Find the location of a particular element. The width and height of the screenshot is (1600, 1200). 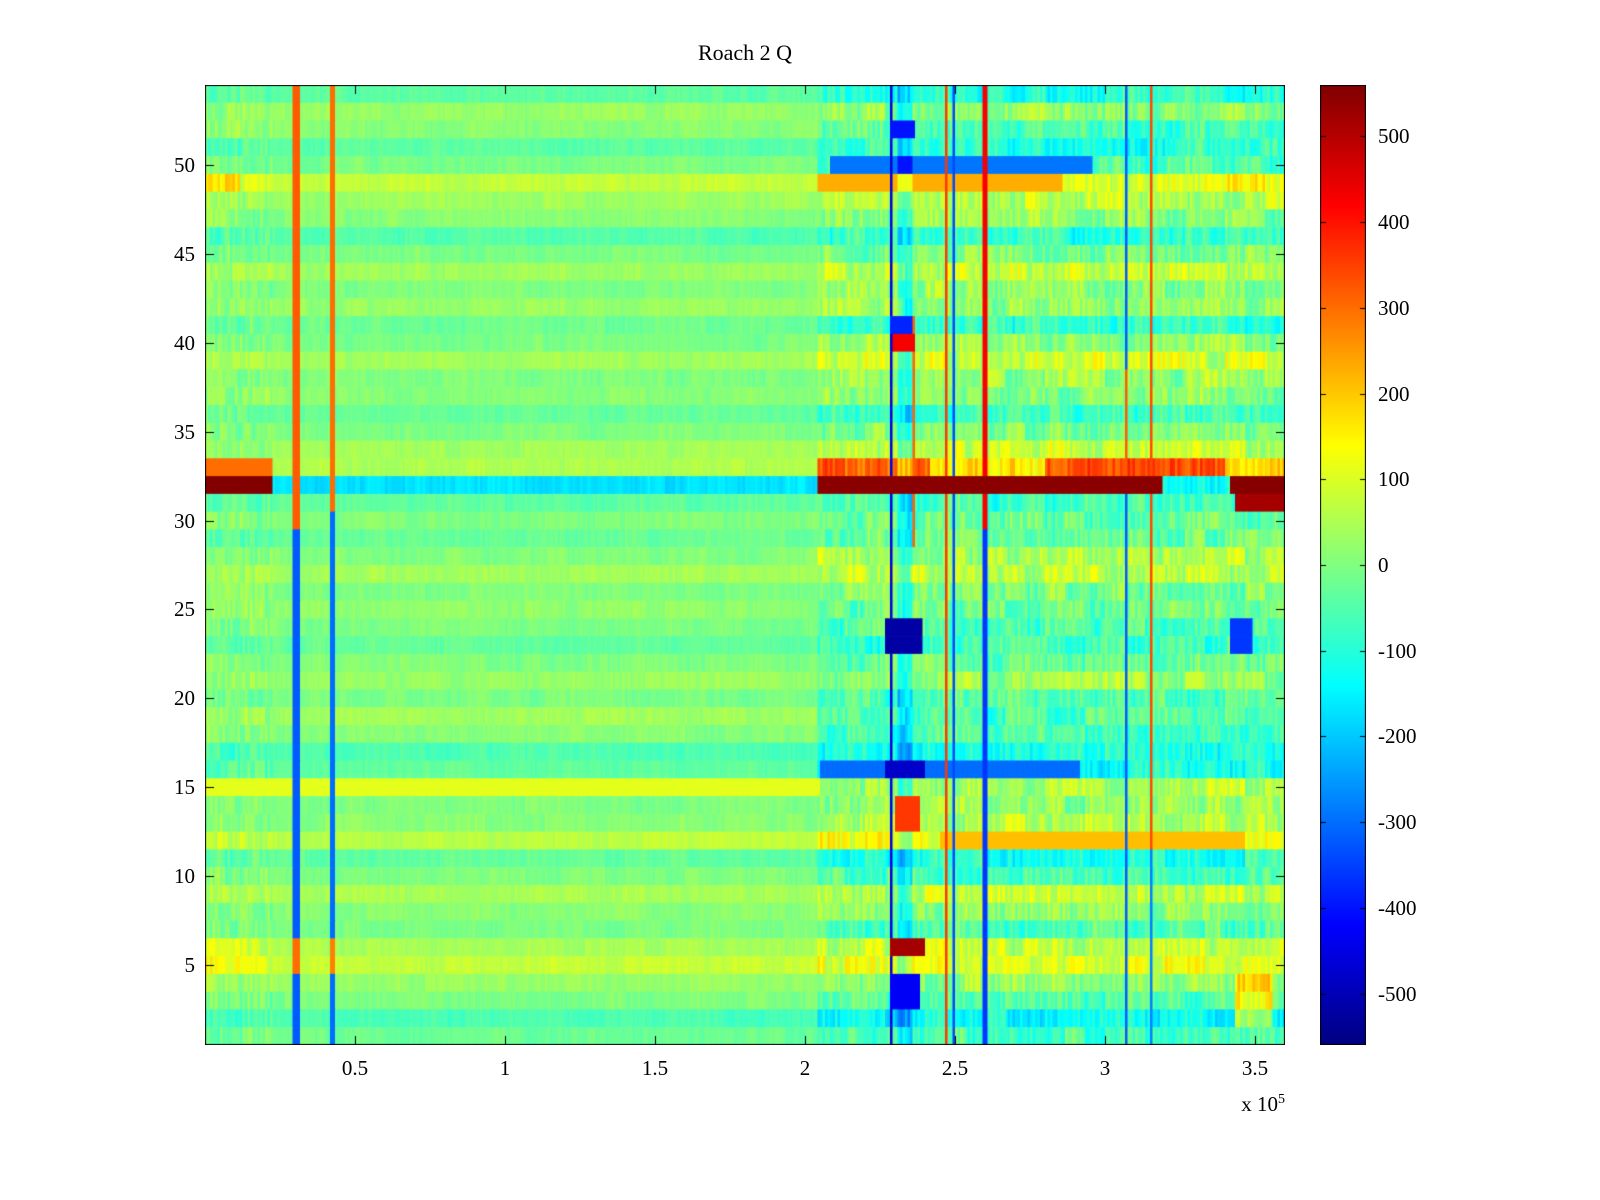

y-tick-label: 5 is located at coordinates (190, 965).